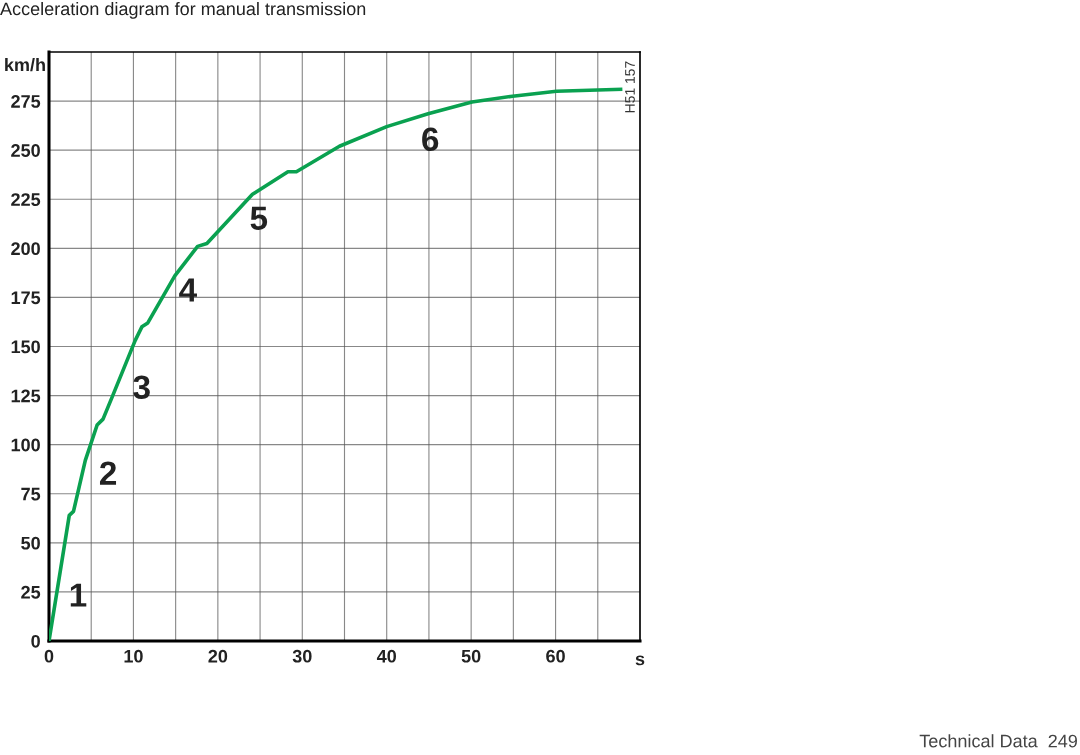  I want to click on y-tick-label: 125, so click(26, 396).